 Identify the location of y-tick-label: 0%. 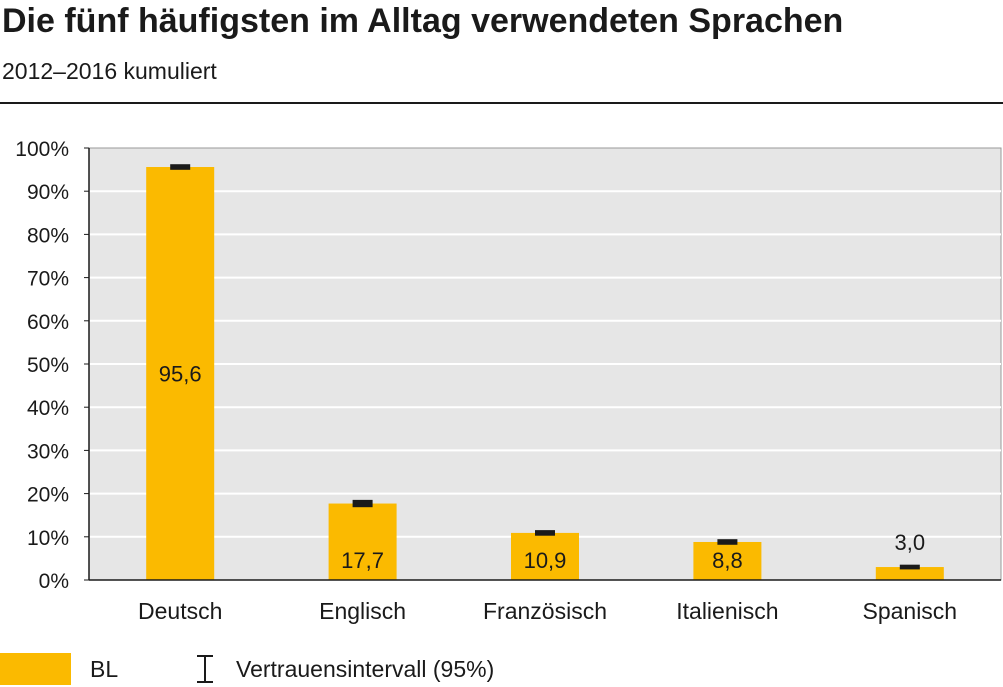
(54, 581).